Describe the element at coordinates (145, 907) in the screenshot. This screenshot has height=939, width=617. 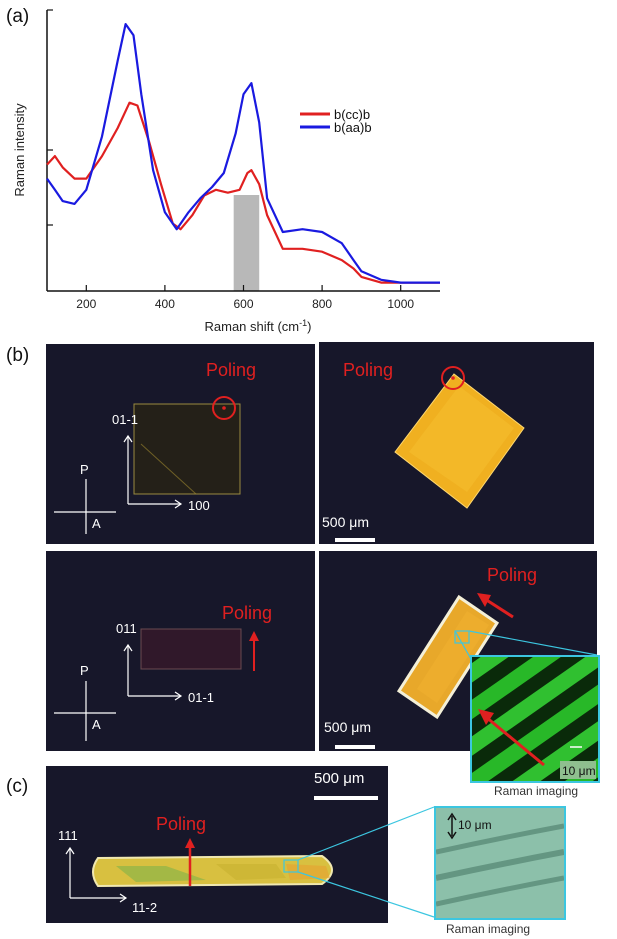
I see `axis-label-right: 11-2` at that location.